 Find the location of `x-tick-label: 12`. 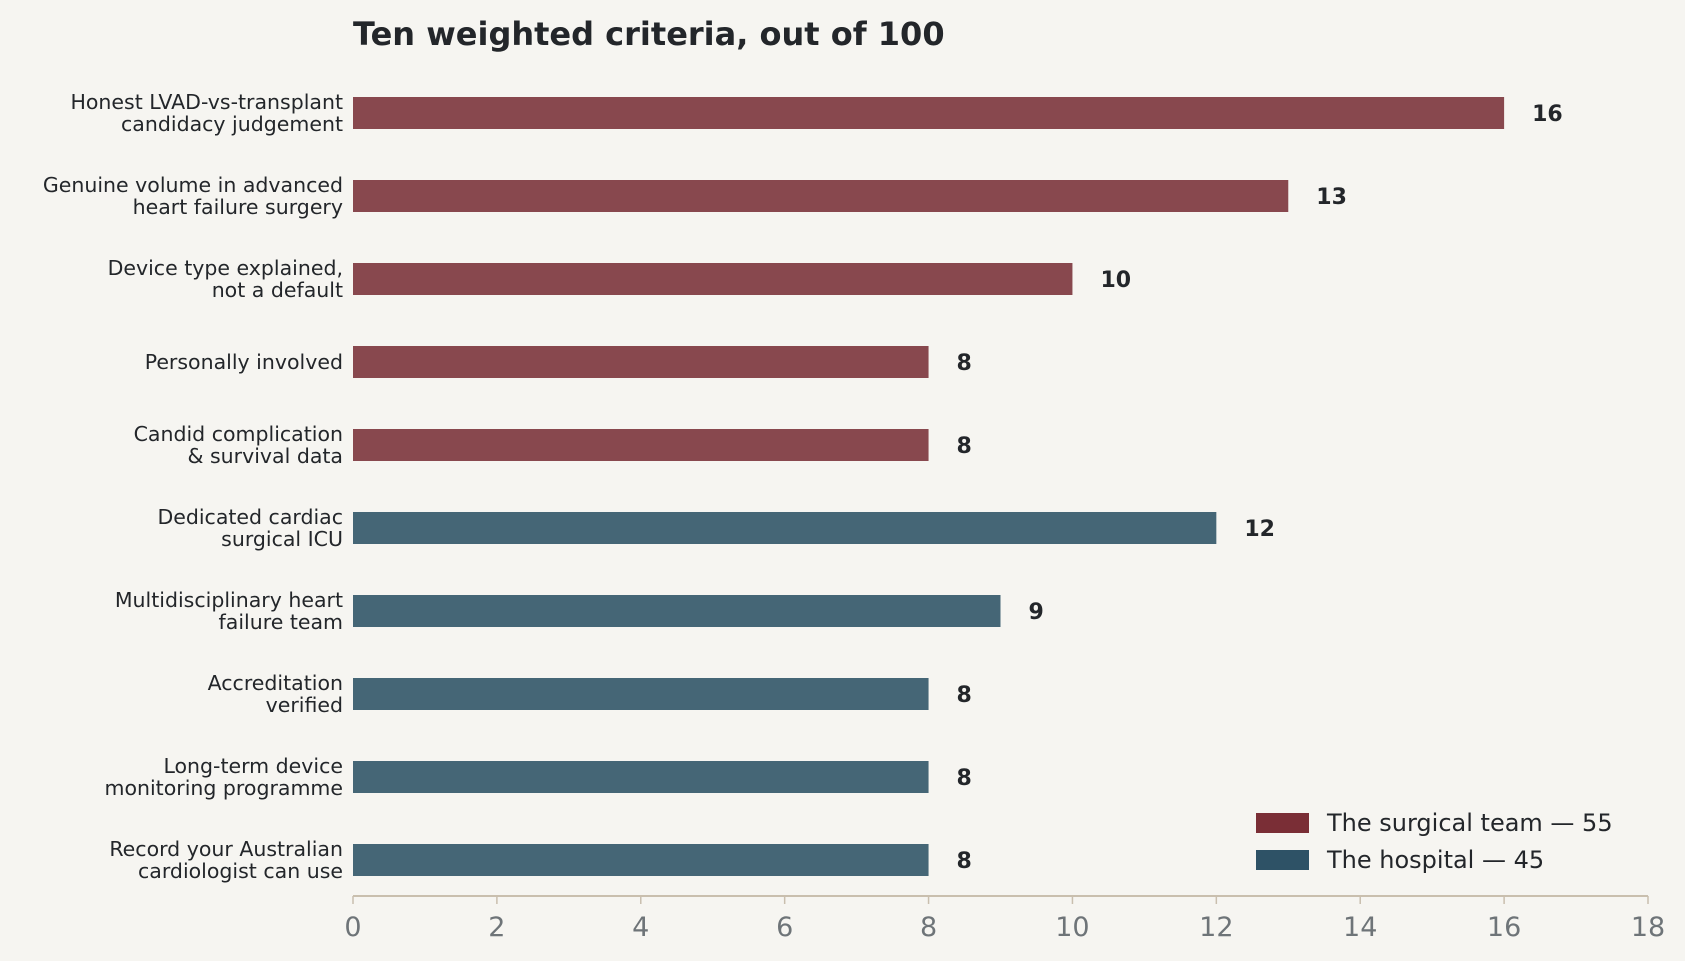

x-tick-label: 12 is located at coordinates (1216, 927).